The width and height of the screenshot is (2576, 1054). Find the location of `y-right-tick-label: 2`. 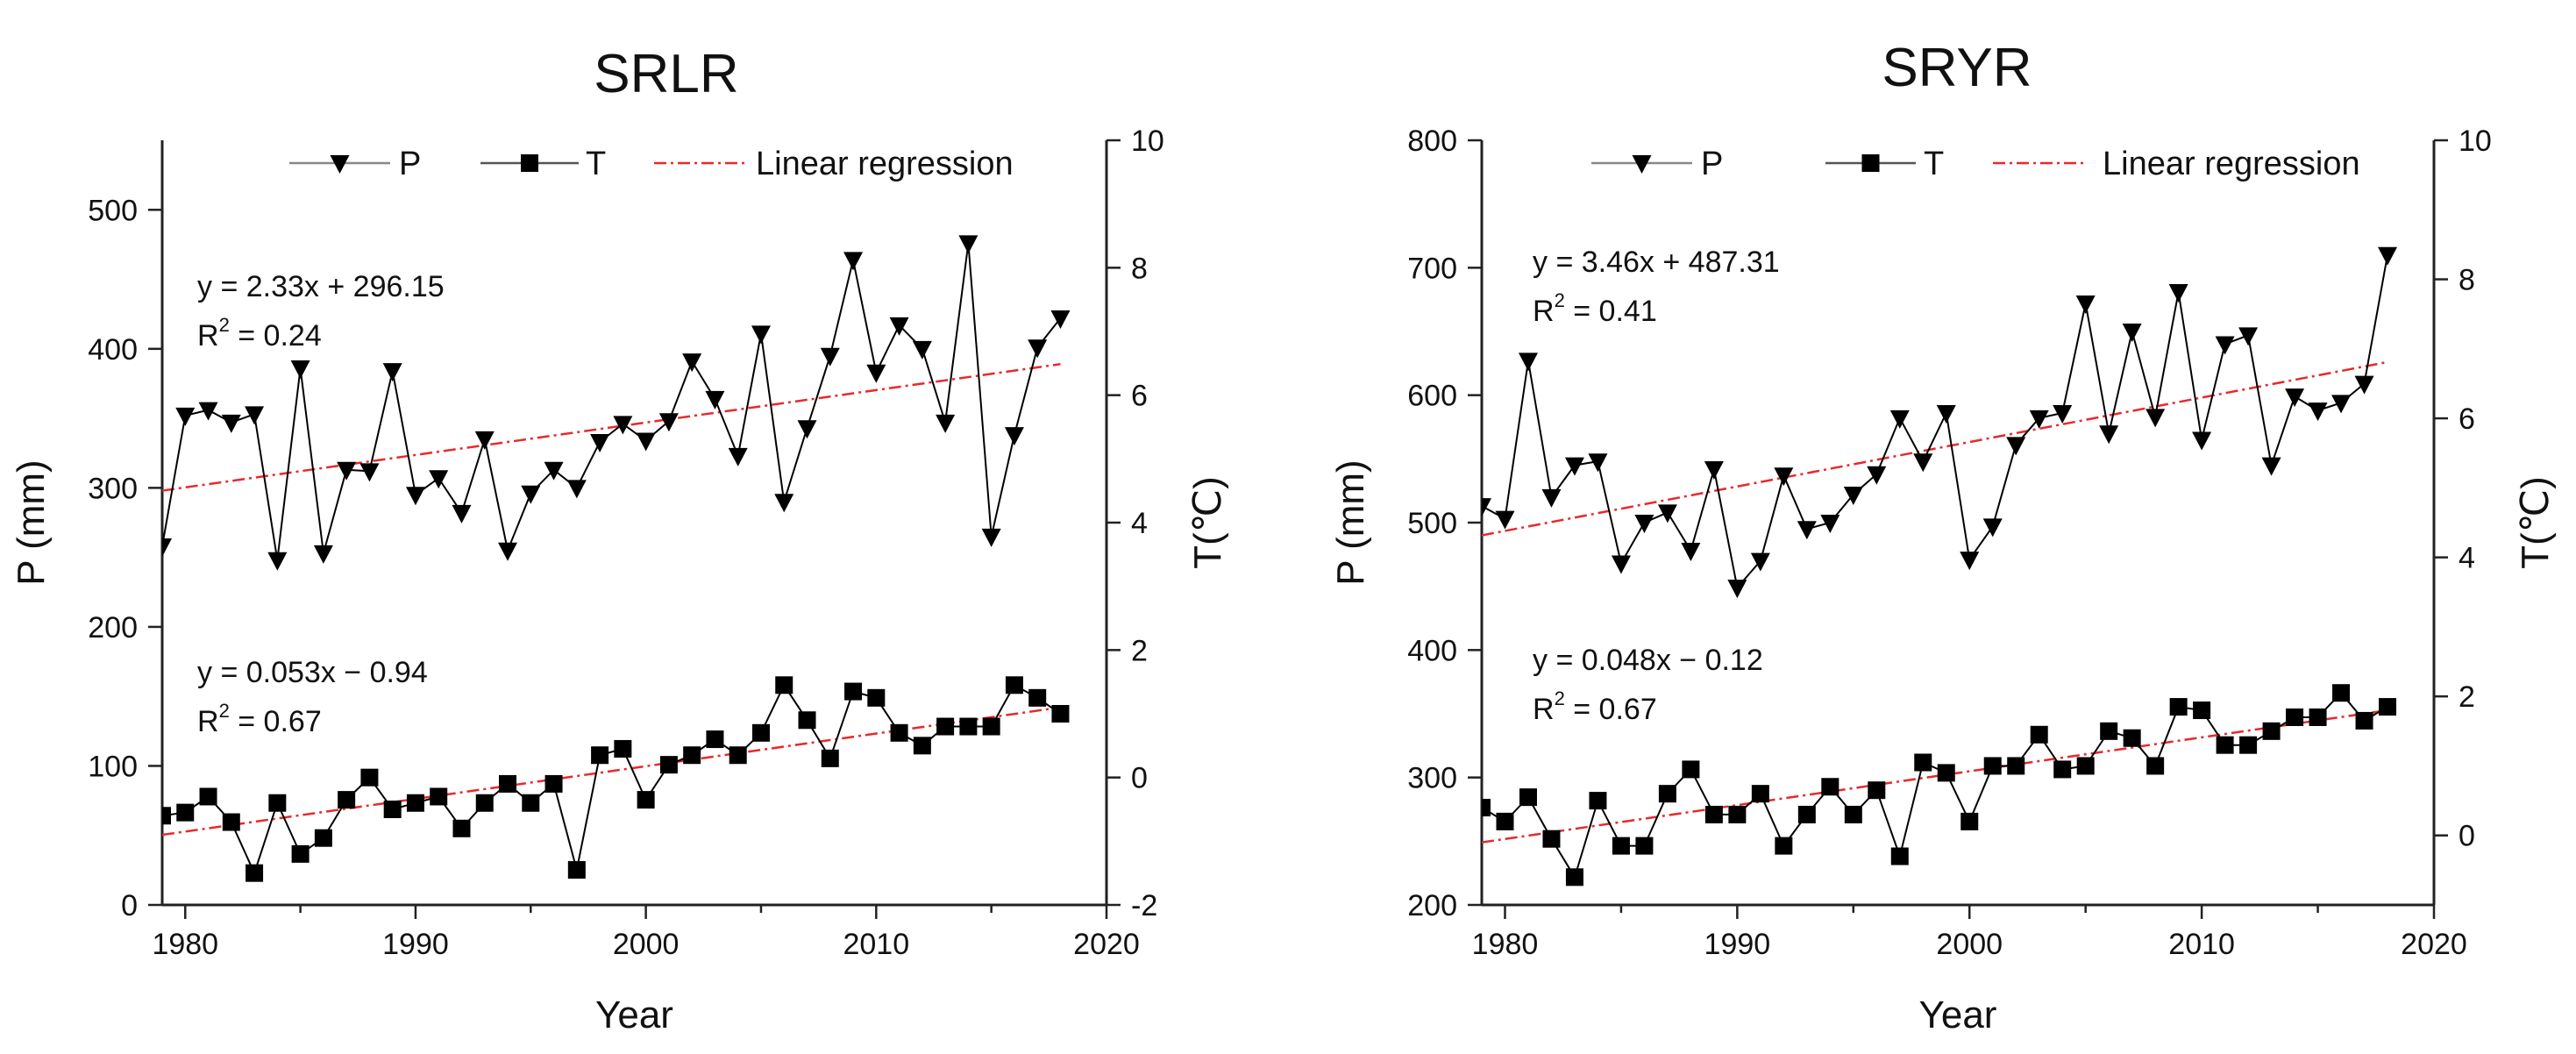

y-right-tick-label: 2 is located at coordinates (1139, 650).